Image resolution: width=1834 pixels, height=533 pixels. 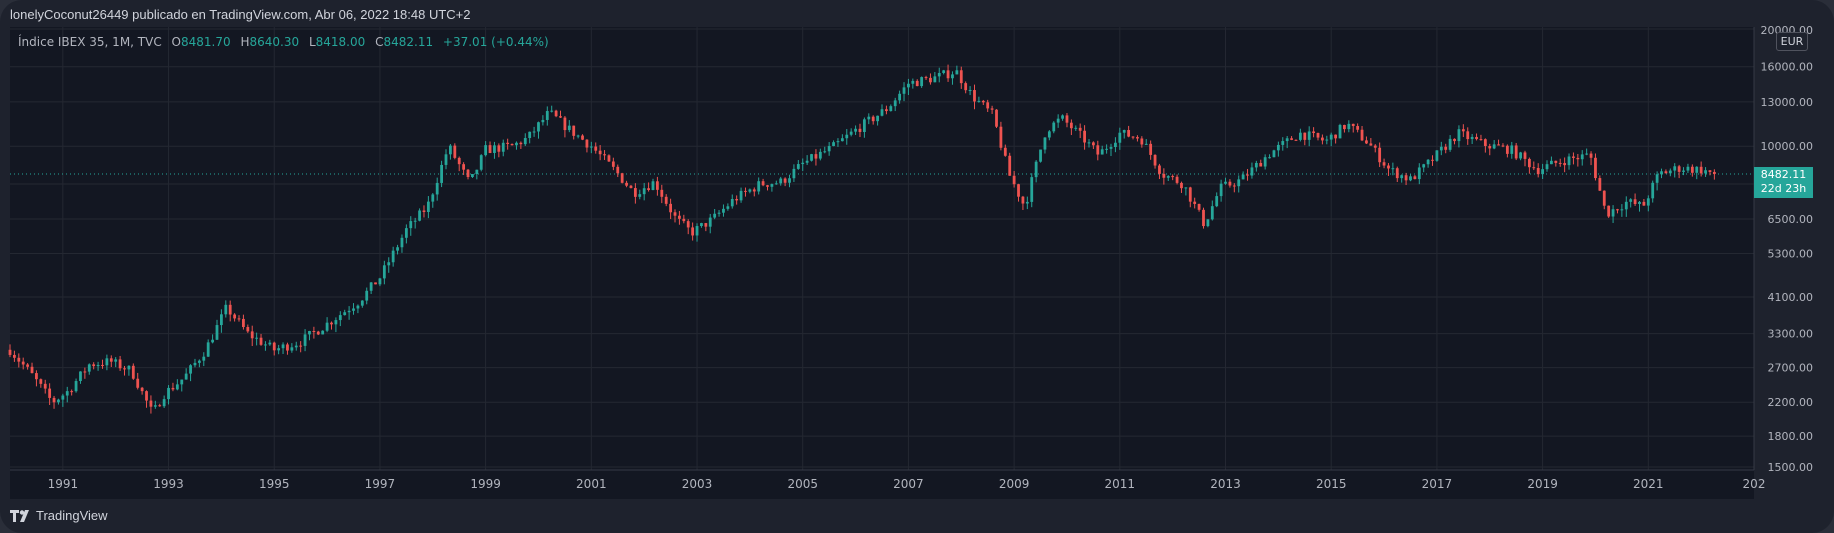 What do you see at coordinates (802, 484) in the screenshot?
I see `x-tick-label: 2005` at bounding box center [802, 484].